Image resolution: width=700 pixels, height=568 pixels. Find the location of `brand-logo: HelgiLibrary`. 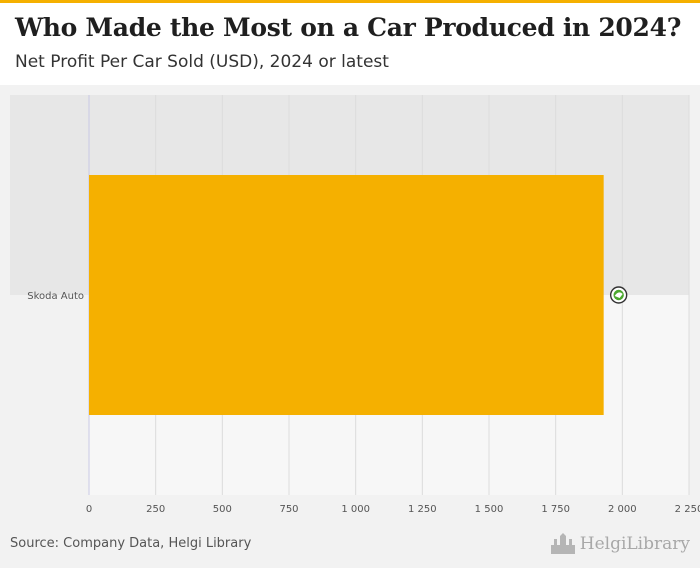

brand-logo: HelgiLibrary is located at coordinates (620, 544).